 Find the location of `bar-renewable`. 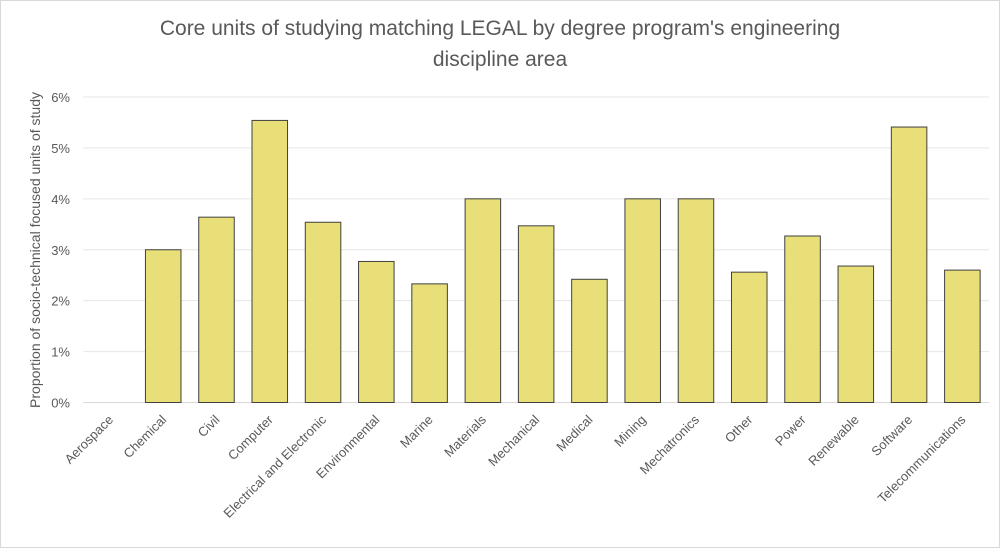

bar-renewable is located at coordinates (856, 334).